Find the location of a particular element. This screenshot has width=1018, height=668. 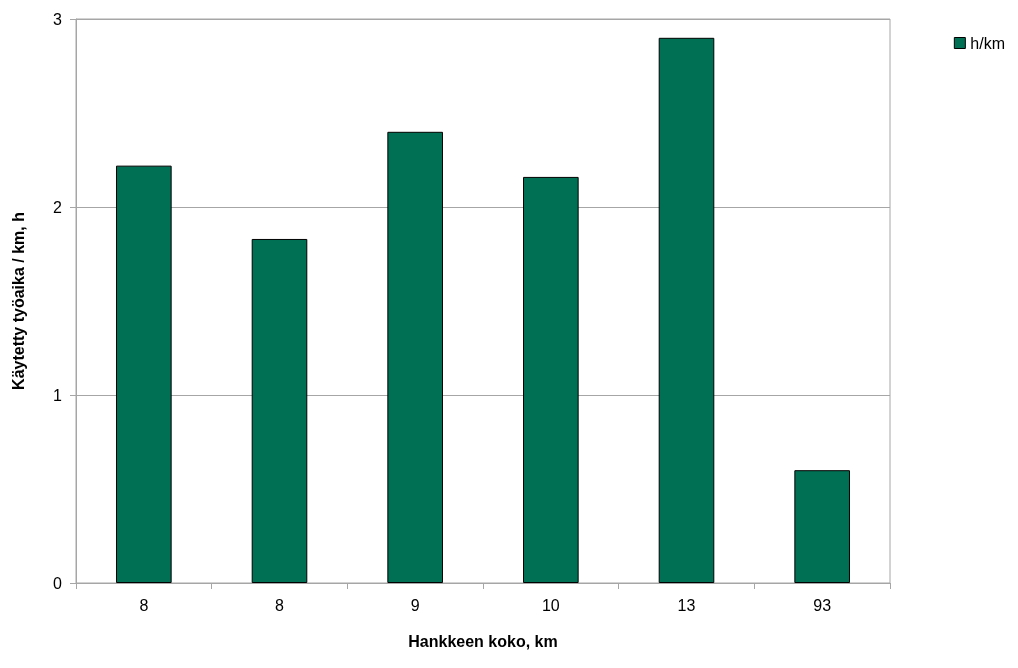

x-axis-title: Hankkeen koko, km is located at coordinates (483, 641).